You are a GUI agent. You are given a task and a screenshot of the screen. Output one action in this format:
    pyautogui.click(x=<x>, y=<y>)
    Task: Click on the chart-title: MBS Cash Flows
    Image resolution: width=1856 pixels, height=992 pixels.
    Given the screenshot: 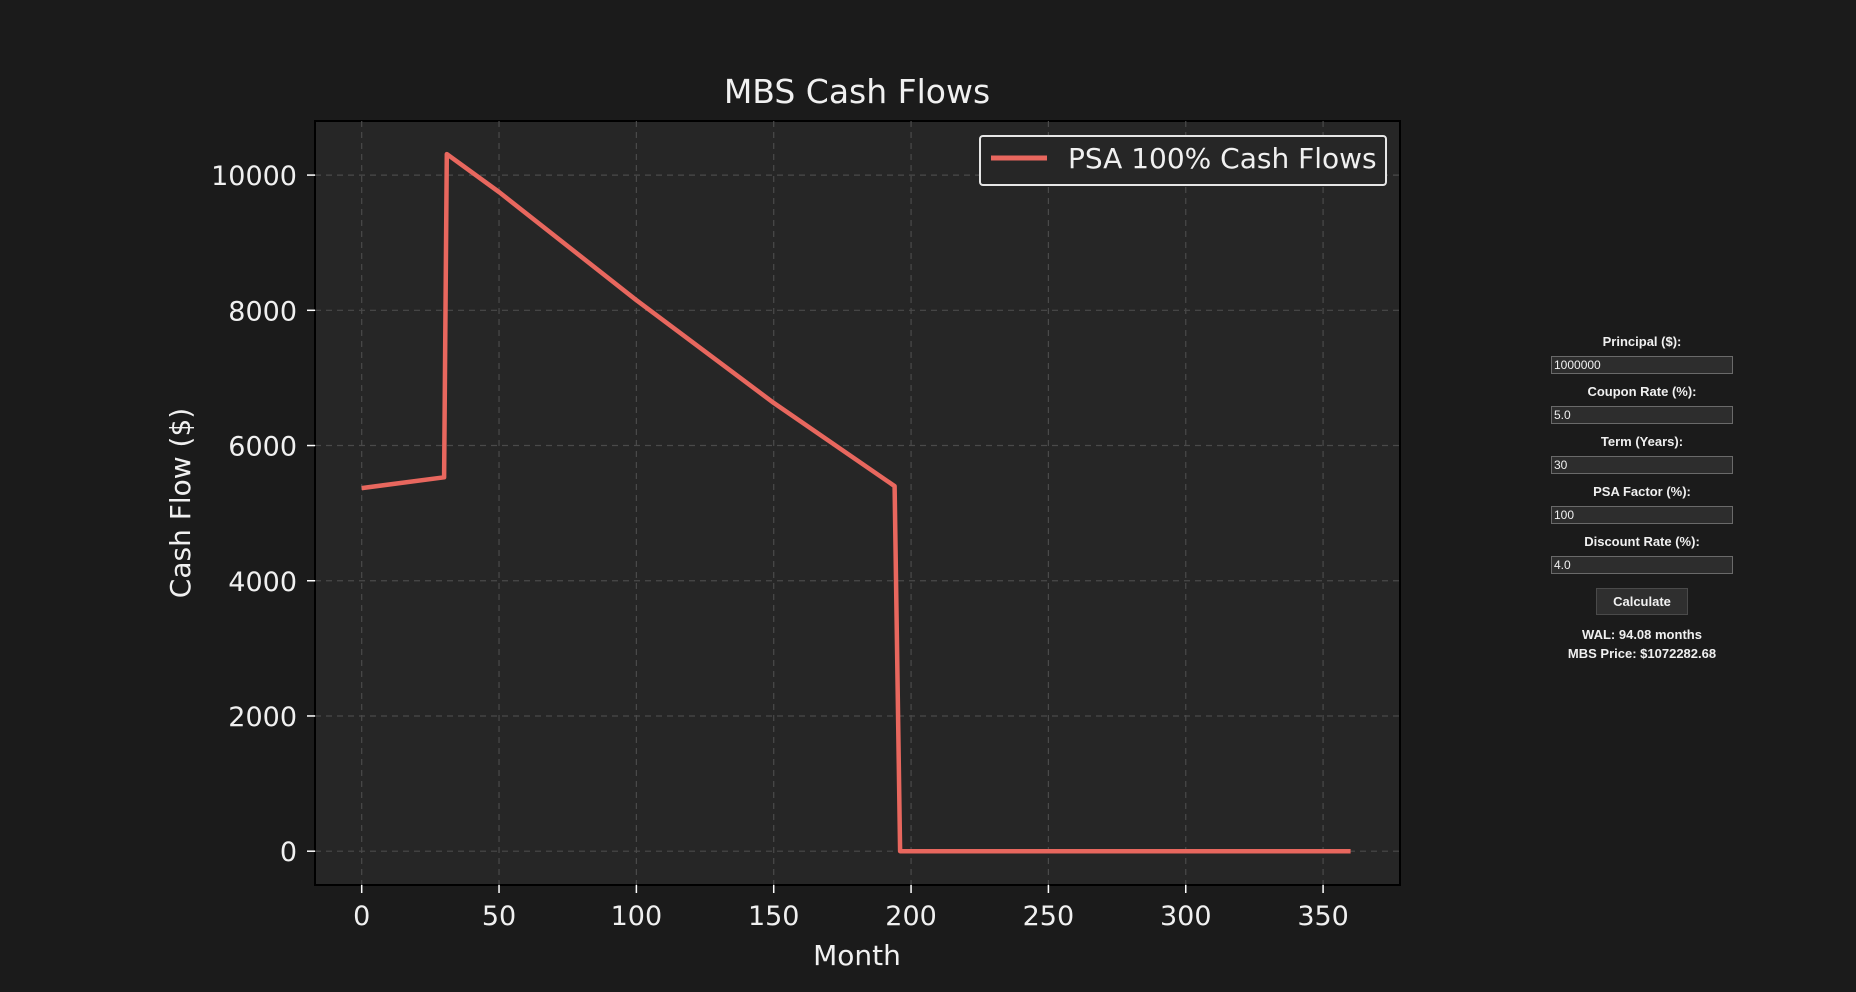 What is the action you would take?
    pyautogui.click(x=857, y=91)
    